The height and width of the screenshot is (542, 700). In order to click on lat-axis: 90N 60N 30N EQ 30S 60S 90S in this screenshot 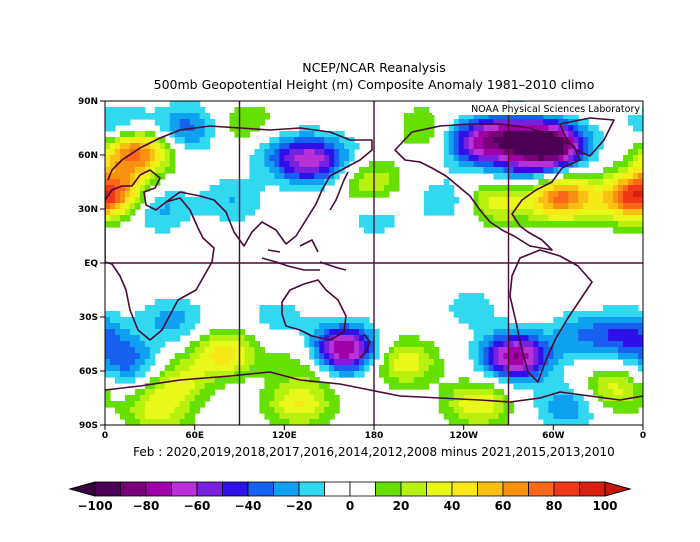, I will do `click(91, 264)`.